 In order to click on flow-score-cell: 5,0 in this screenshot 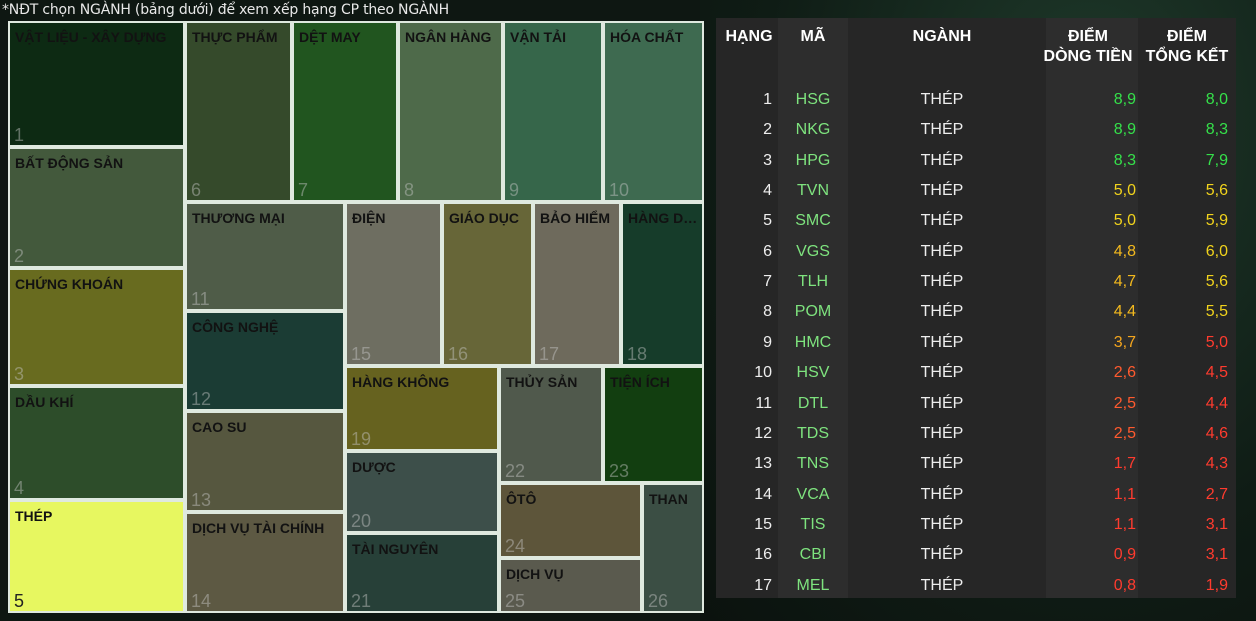, I will do `click(1124, 191)`.